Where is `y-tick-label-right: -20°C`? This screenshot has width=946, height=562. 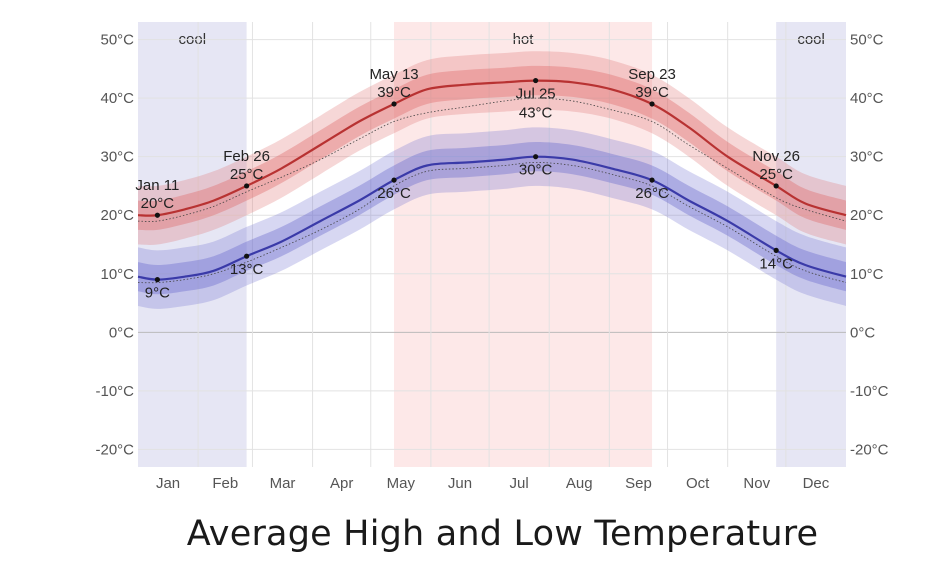 y-tick-label-right: -20°C is located at coordinates (869, 449).